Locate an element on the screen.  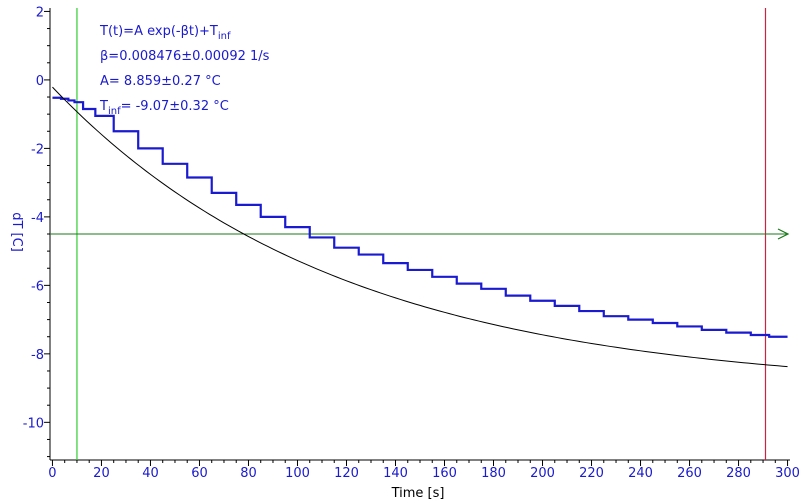
x-tick-label: 300 is located at coordinates (787, 473).